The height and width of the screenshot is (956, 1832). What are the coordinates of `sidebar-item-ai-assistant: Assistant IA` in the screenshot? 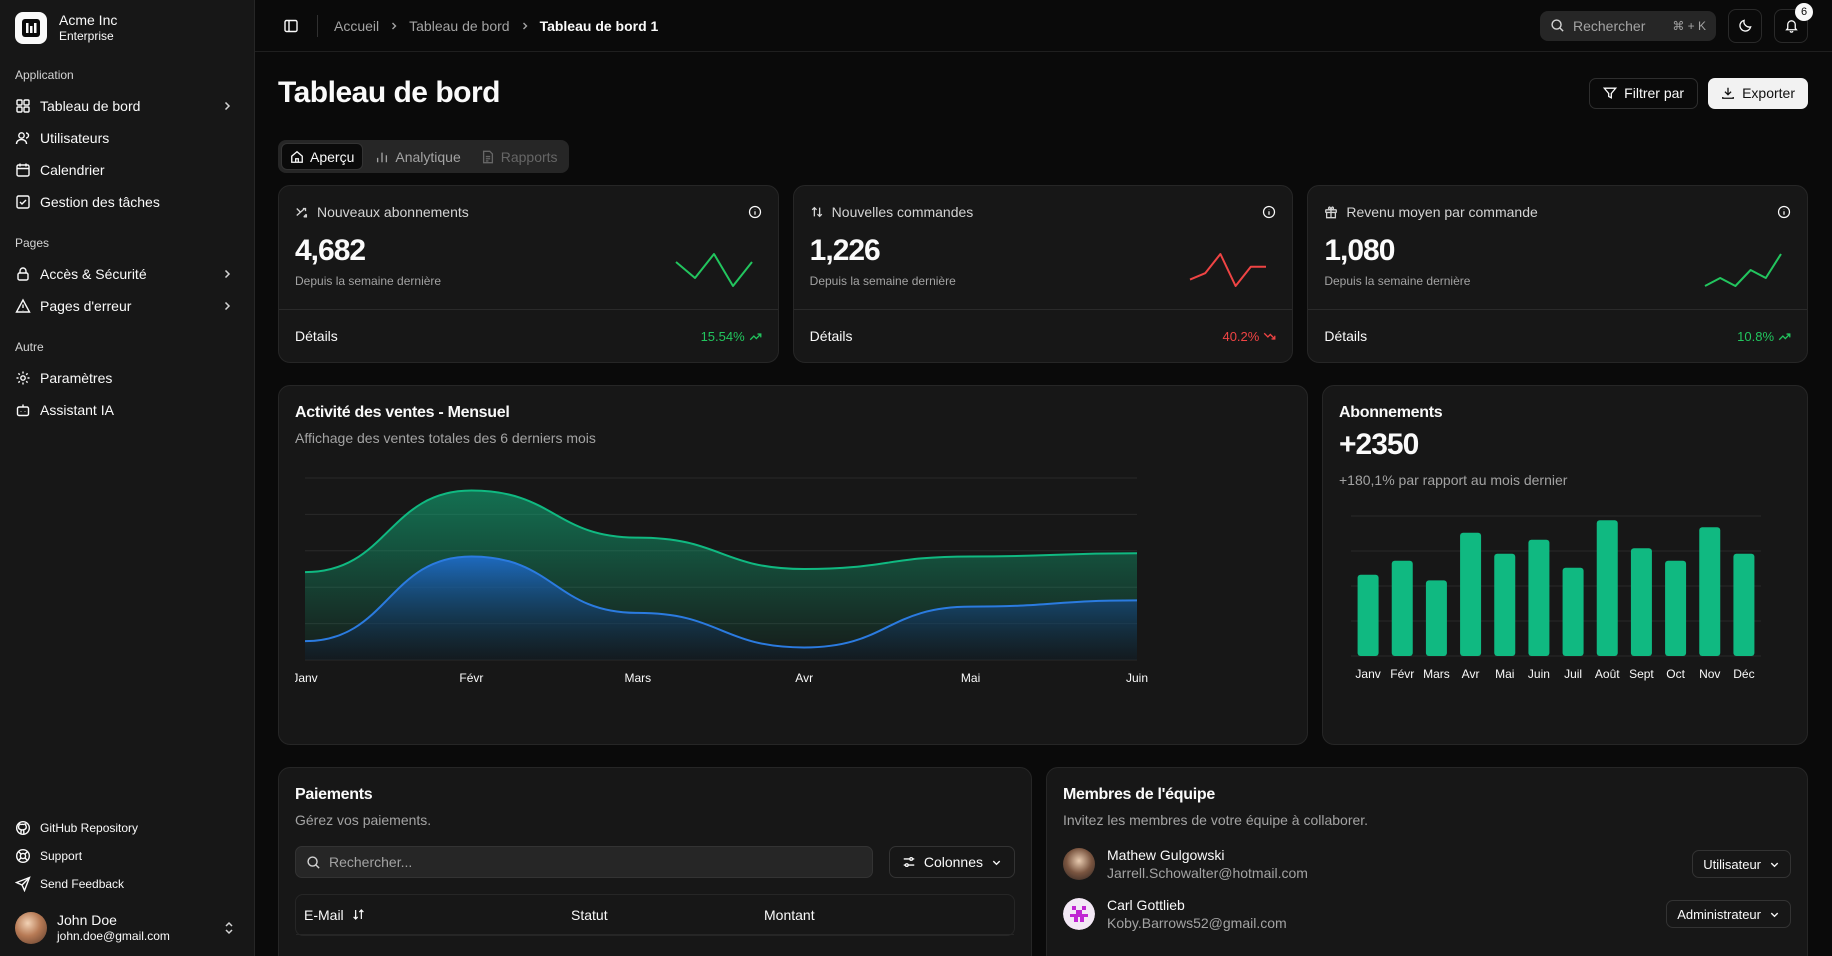 It's located at (127, 410).